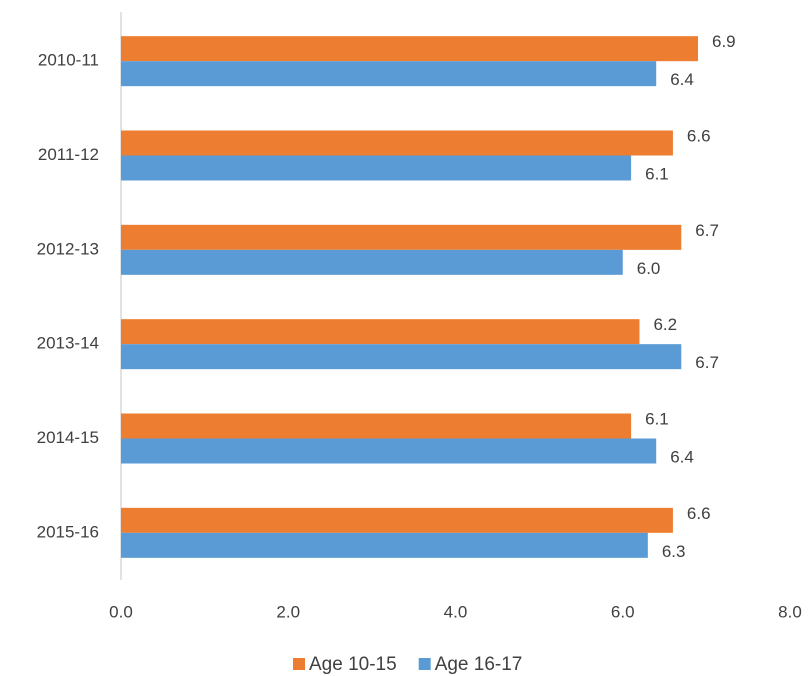 The height and width of the screenshot is (676, 808). What do you see at coordinates (121, 611) in the screenshot?
I see `x-tick-label: 0.0` at bounding box center [121, 611].